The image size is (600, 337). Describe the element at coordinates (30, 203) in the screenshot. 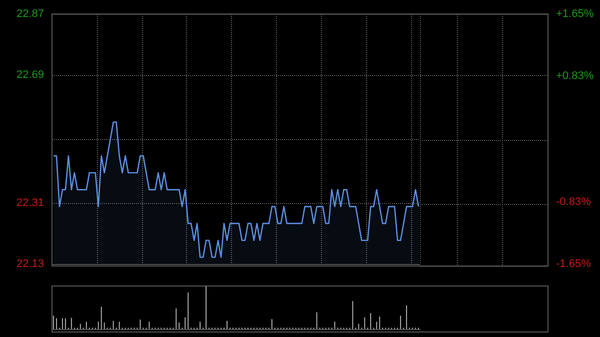

I see `y-tick-label: 22.31` at that location.